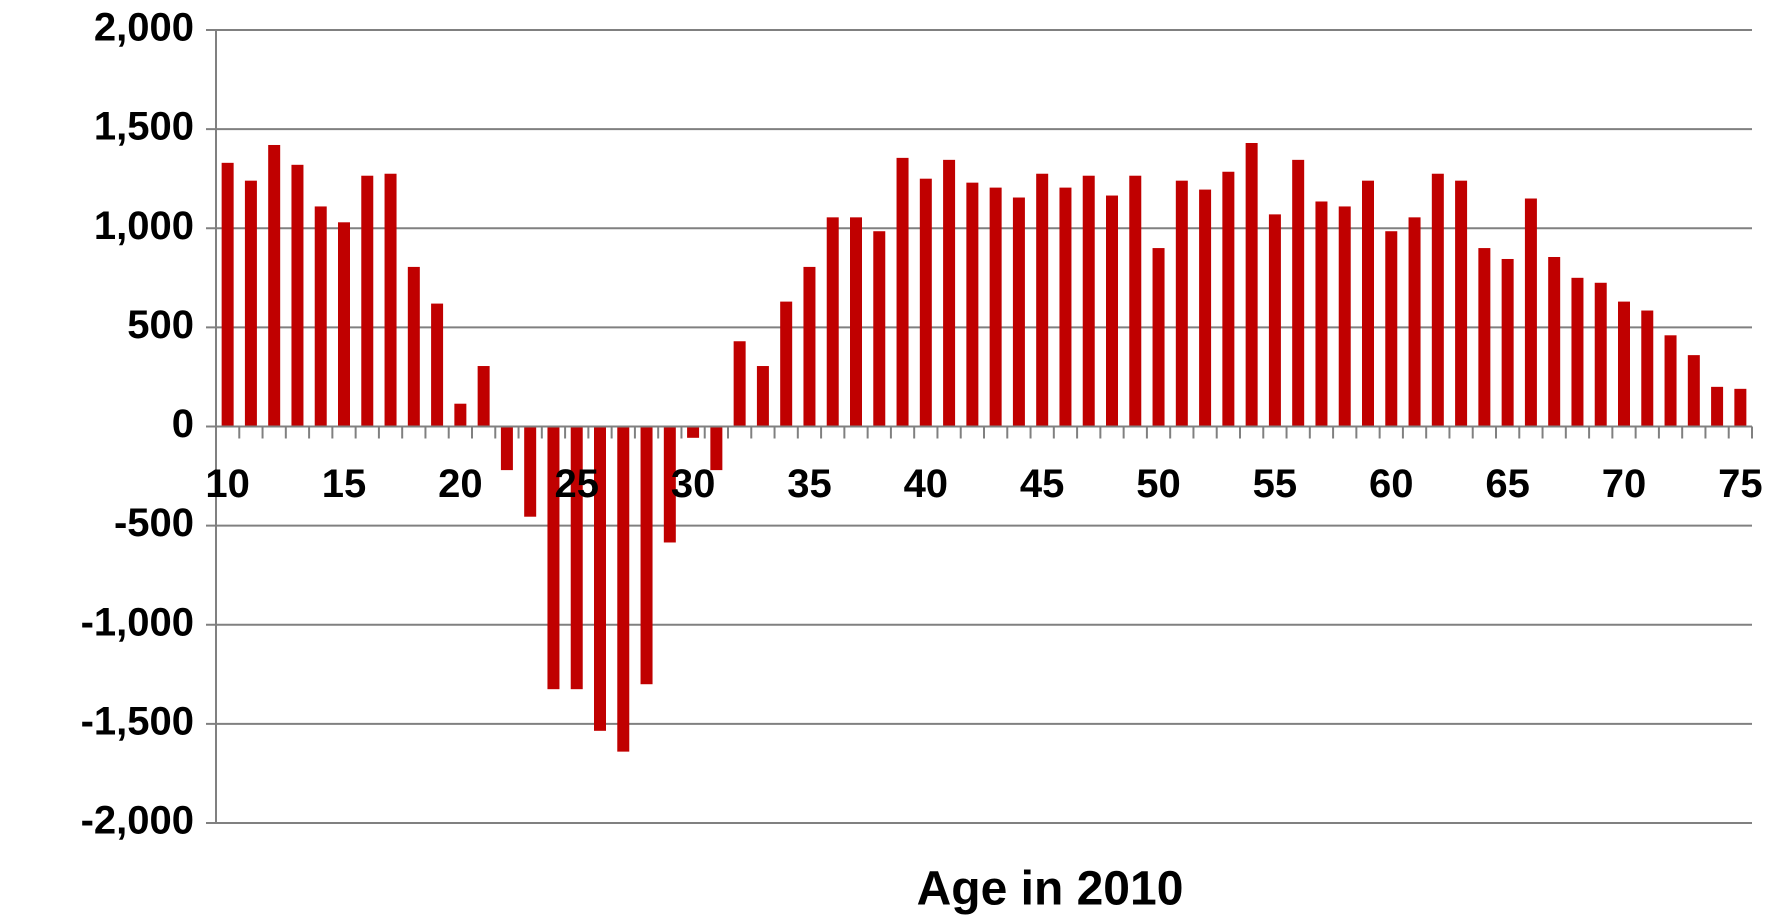 Image resolution: width=1775 pixels, height=923 pixels. Describe the element at coordinates (1158, 484) in the screenshot. I see `x-tick-label: 50` at that location.